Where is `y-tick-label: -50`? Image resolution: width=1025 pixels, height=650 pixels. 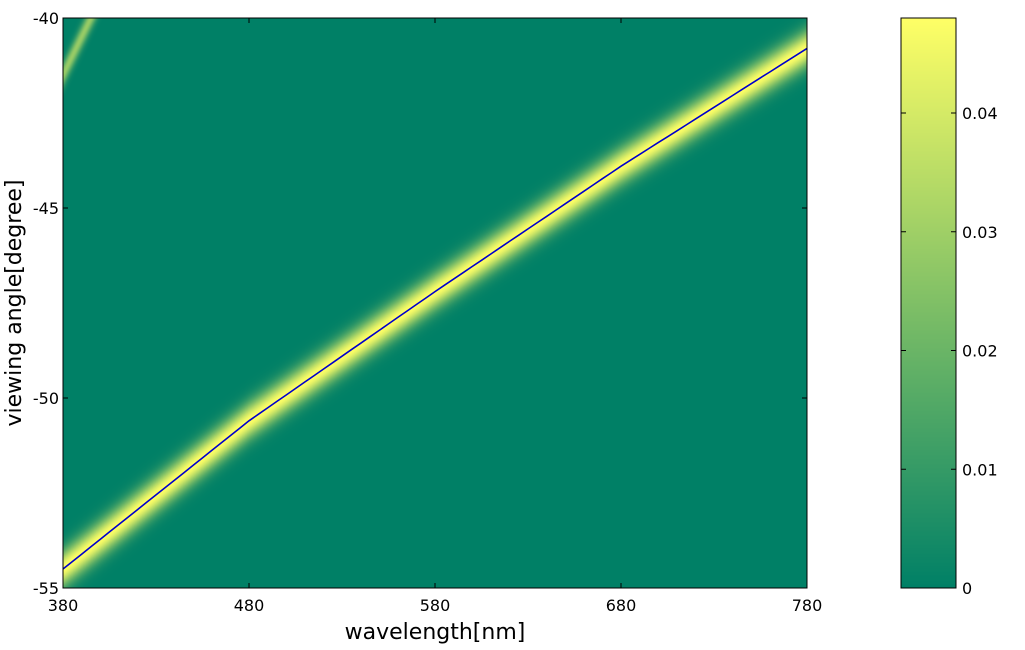
y-tick-label: -50 is located at coordinates (46, 398).